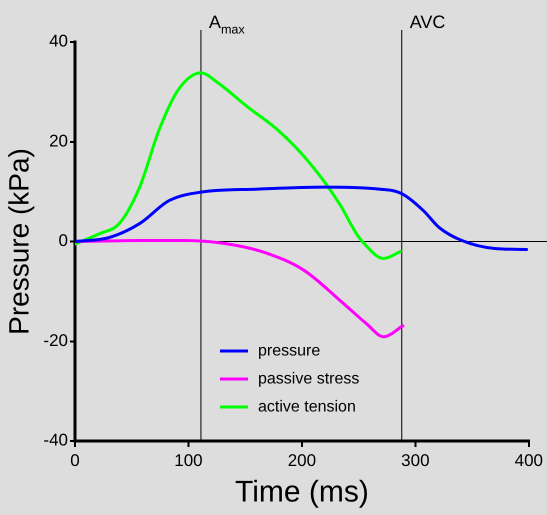  I want to click on y-tick-label: -20, so click(55, 340).